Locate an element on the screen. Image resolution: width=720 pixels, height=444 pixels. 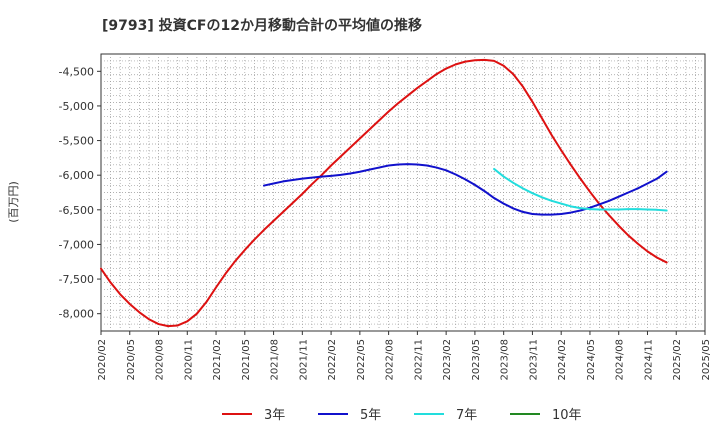
x-tick-label: 2021/08 is located at coordinates (275, 360).